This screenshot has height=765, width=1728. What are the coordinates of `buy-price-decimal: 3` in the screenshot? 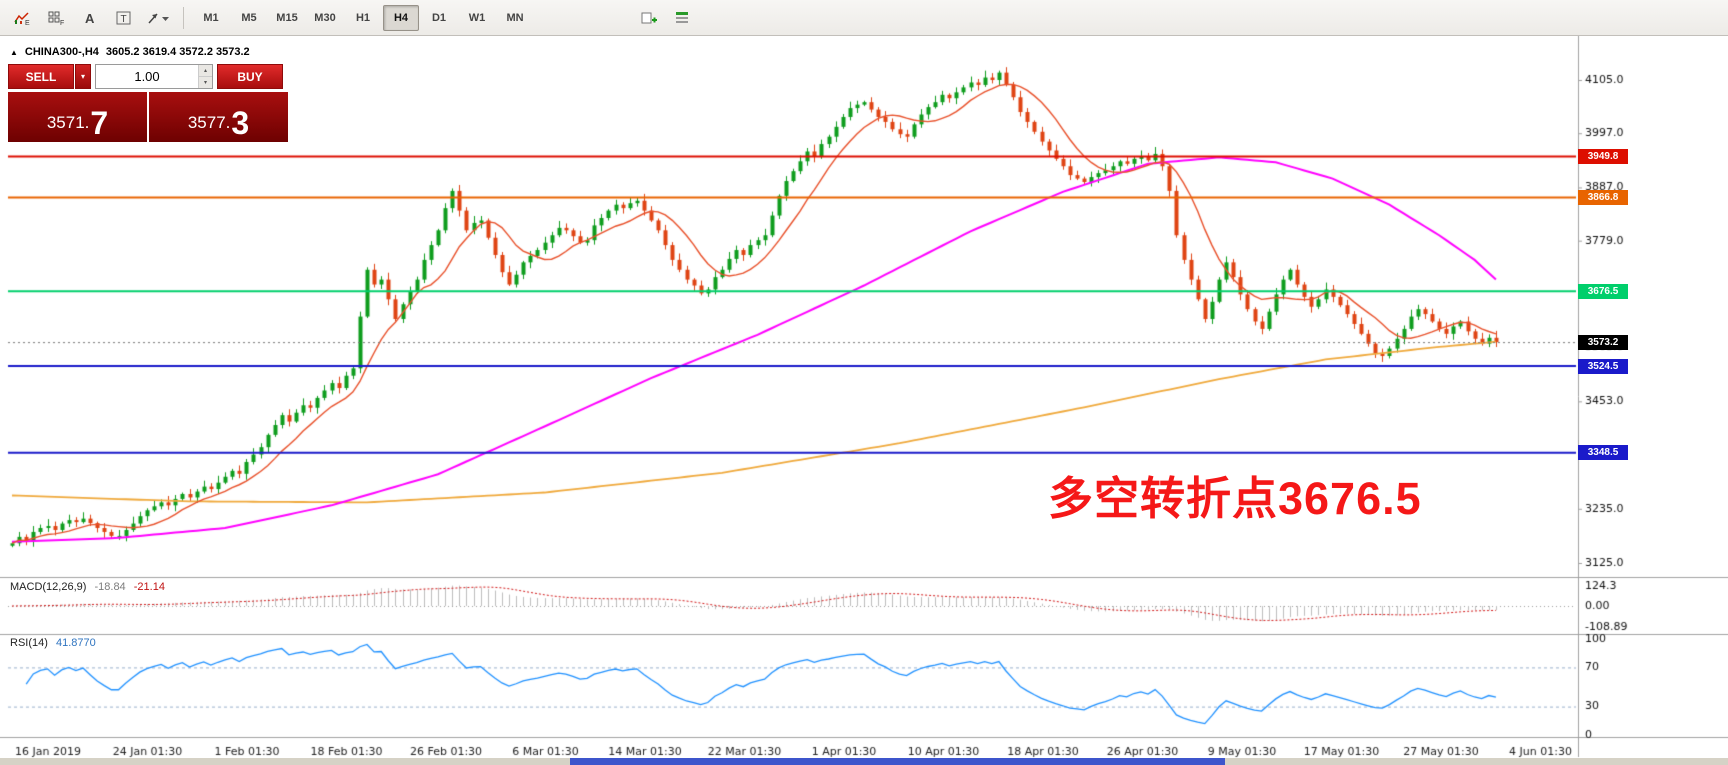 It's located at (240, 122).